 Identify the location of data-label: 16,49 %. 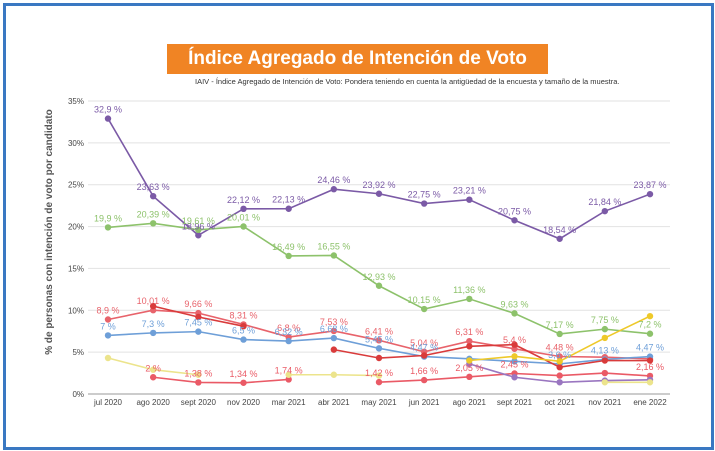
(288, 247).